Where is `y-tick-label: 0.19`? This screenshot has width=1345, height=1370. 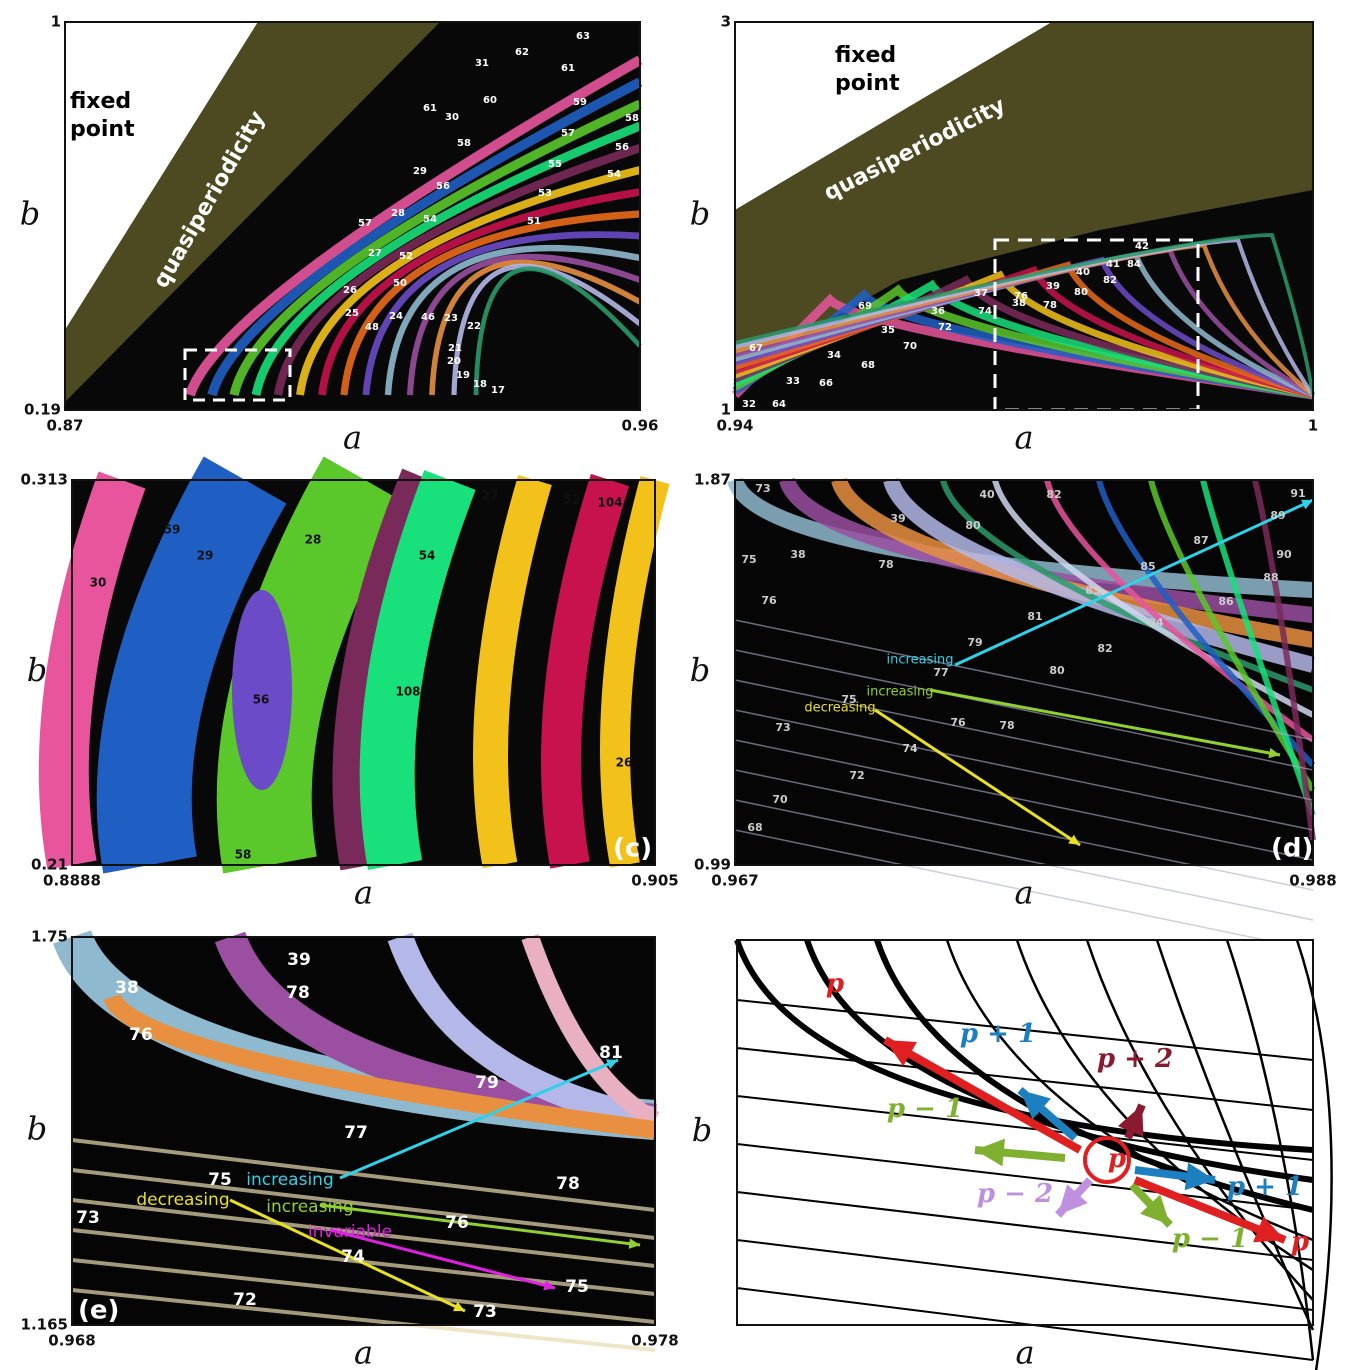 y-tick-label: 0.19 is located at coordinates (42, 410).